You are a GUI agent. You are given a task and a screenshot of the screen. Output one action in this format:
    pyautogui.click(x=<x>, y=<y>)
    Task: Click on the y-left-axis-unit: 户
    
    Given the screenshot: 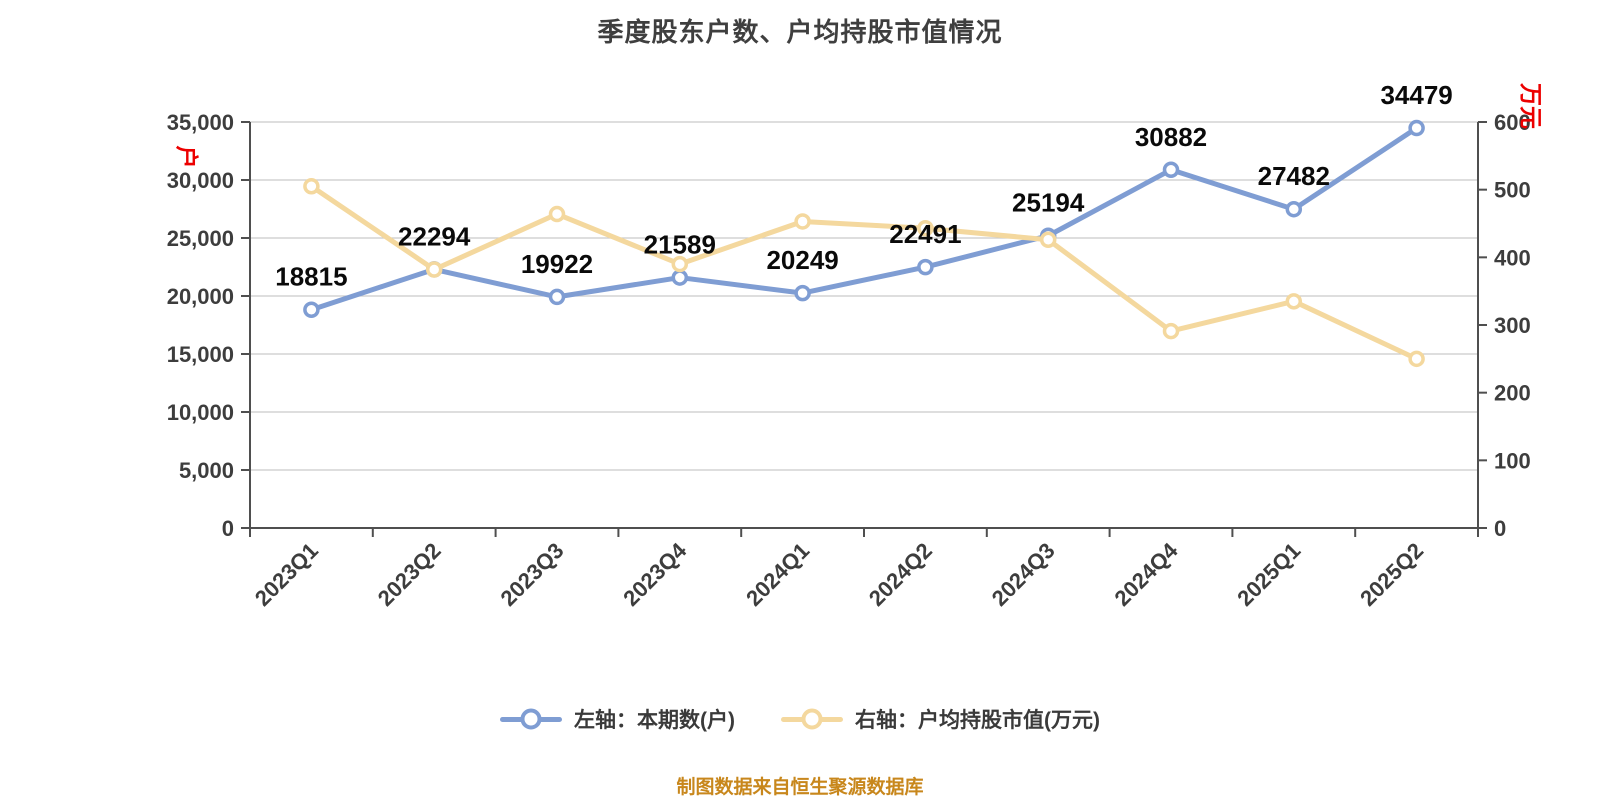 What is the action you would take?
    pyautogui.click(x=187, y=157)
    